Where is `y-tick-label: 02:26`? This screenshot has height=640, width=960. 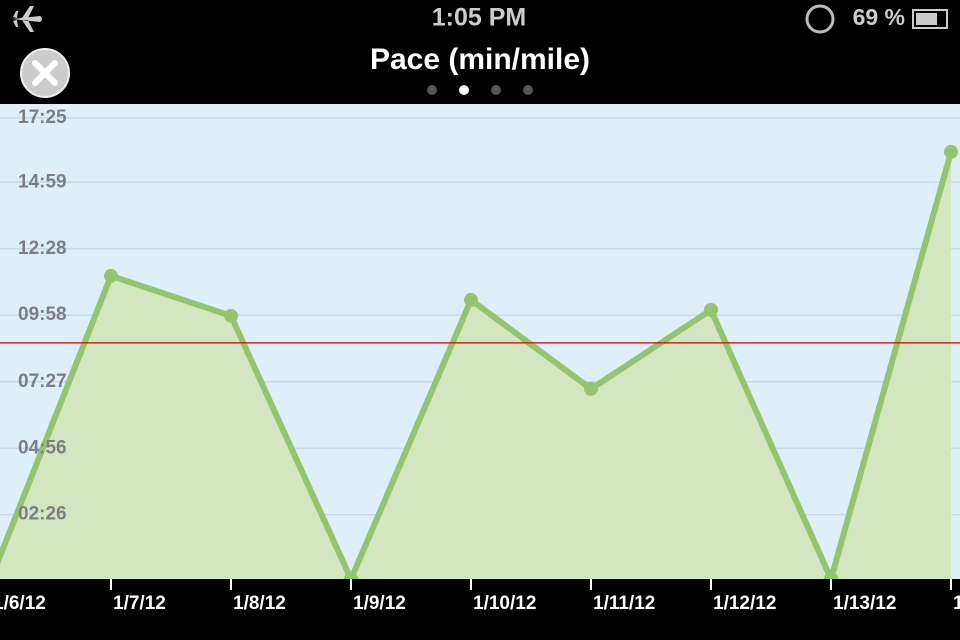 y-tick-label: 02:26 is located at coordinates (42, 514).